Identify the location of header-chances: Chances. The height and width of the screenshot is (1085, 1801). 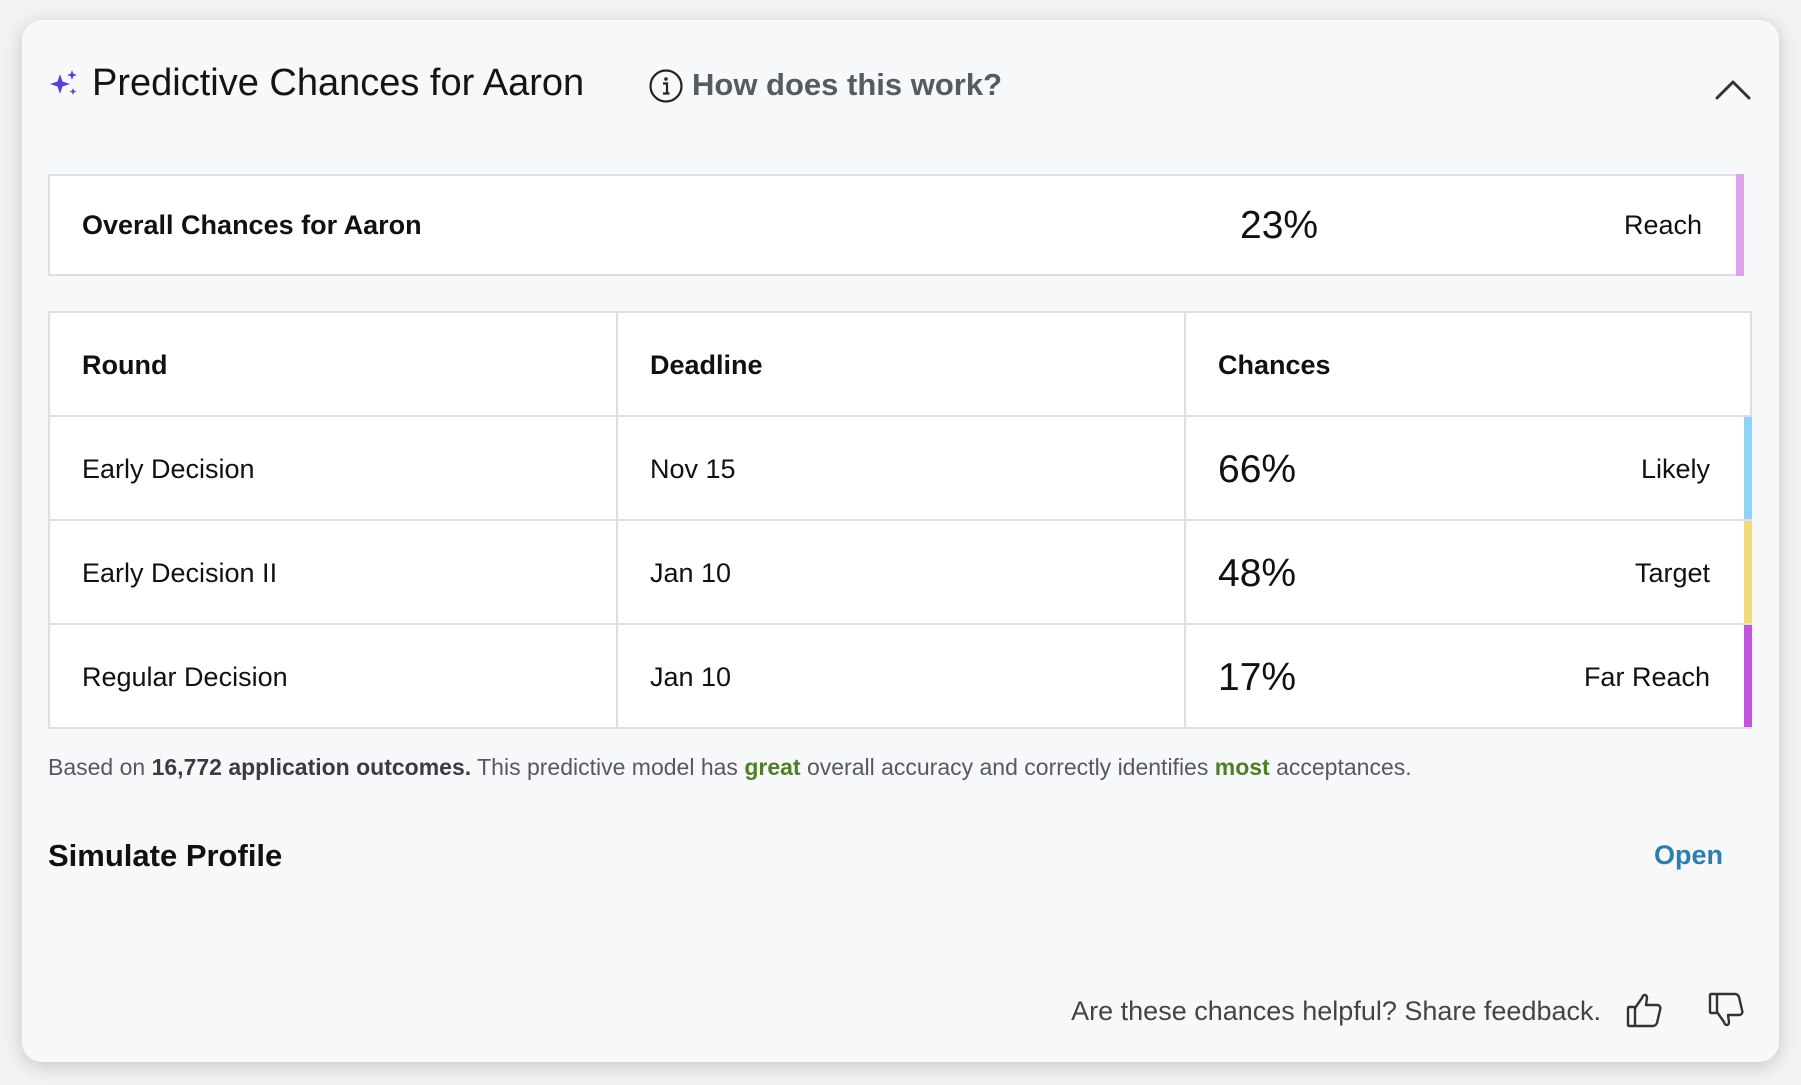
(1274, 365).